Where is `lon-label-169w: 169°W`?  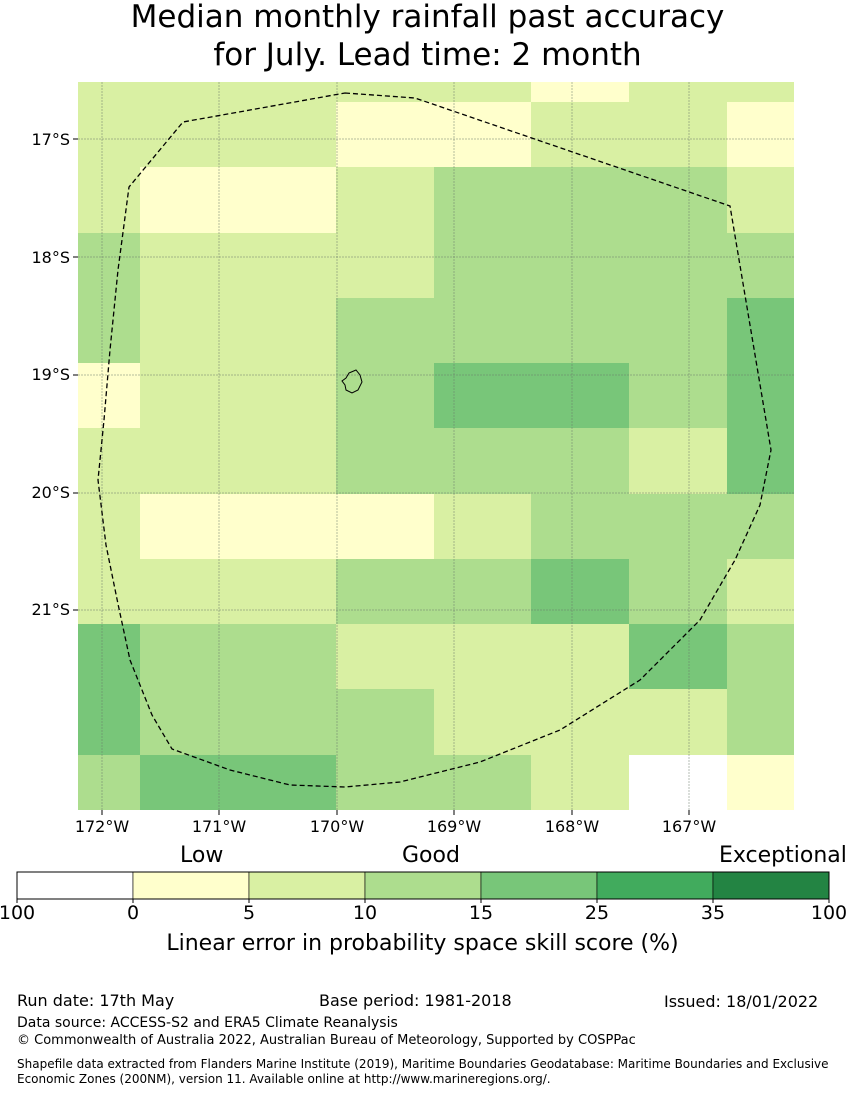
lon-label-169w: 169°W is located at coordinates (454, 826).